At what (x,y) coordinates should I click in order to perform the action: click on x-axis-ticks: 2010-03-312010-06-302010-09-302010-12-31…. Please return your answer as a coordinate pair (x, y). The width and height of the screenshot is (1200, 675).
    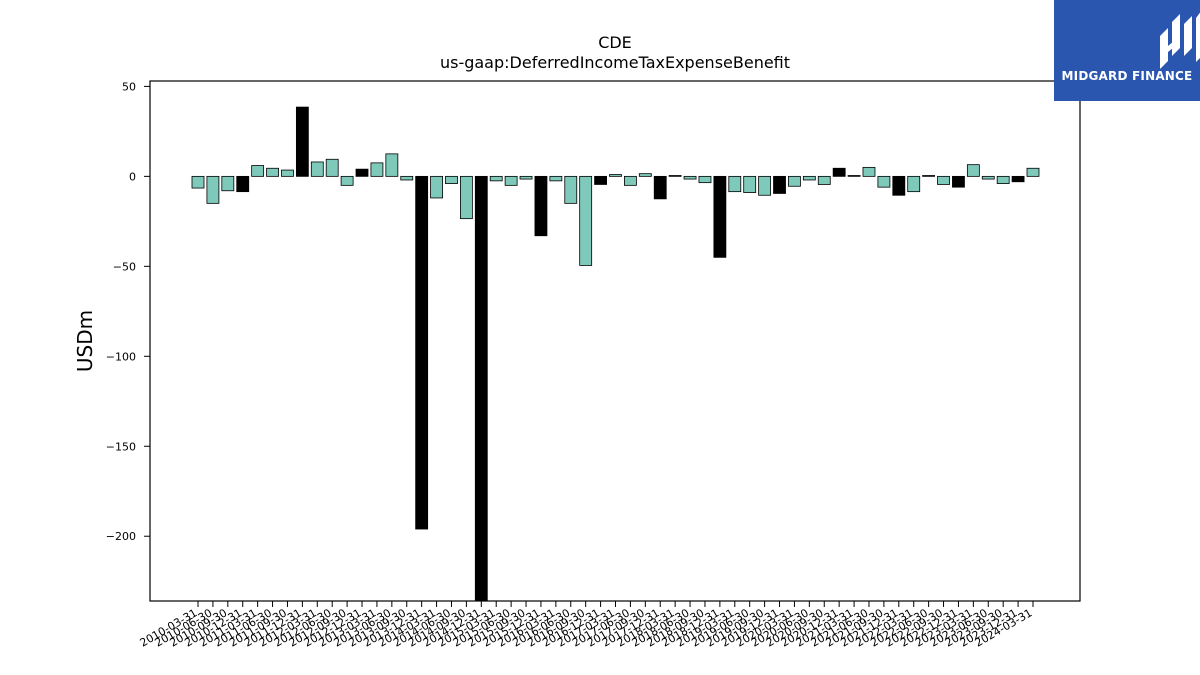
    Looking at the image, I should click on (586, 625).